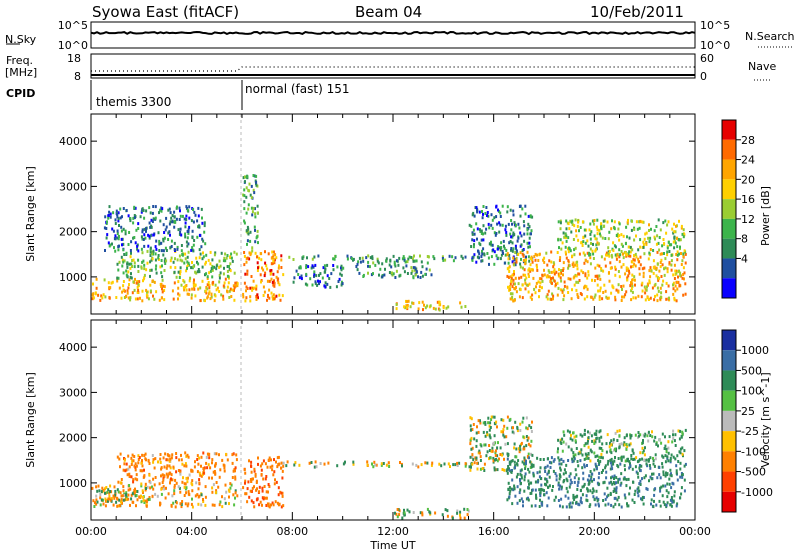 This screenshot has width=800, height=554. I want to click on colorbar-swatch, so click(729, 149).